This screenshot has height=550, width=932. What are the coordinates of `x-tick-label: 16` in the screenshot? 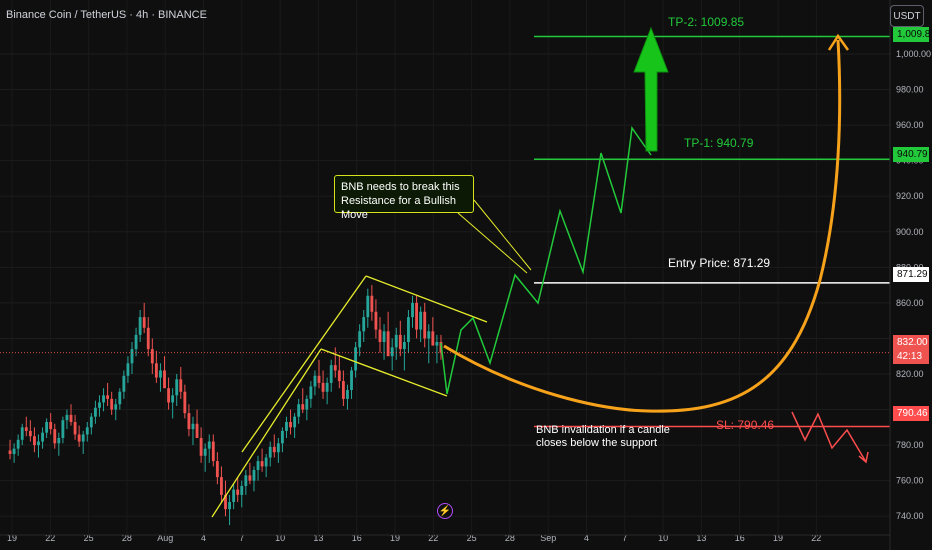 It's located at (740, 538).